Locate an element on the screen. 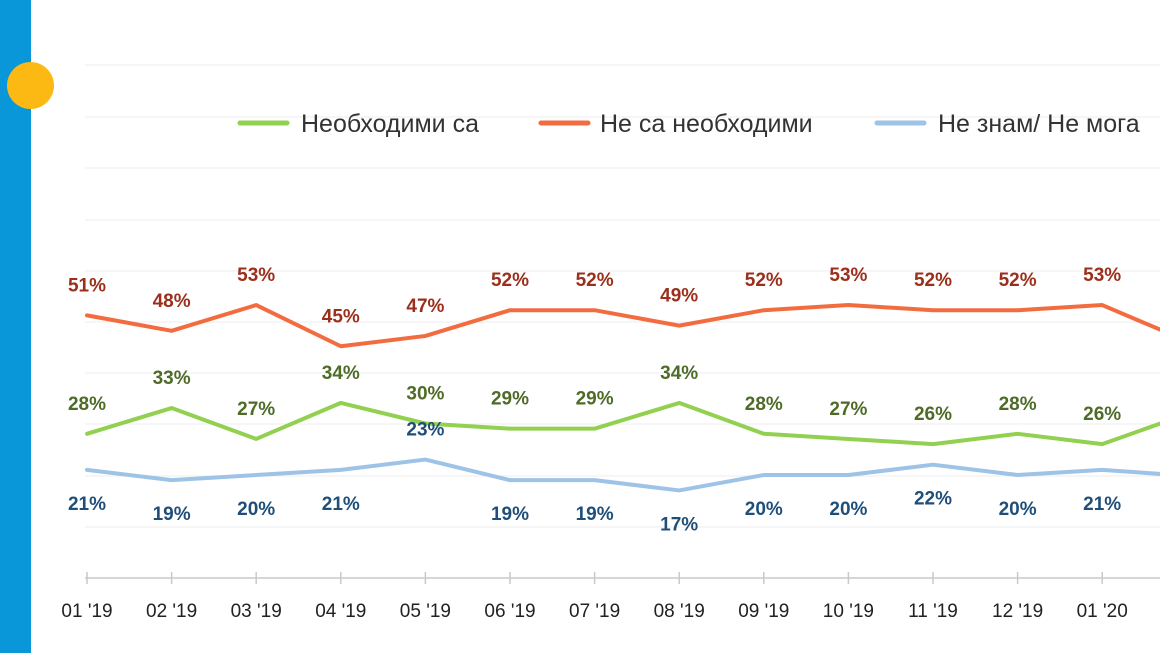  x-tick-label: 12 '19 is located at coordinates (1017, 611).